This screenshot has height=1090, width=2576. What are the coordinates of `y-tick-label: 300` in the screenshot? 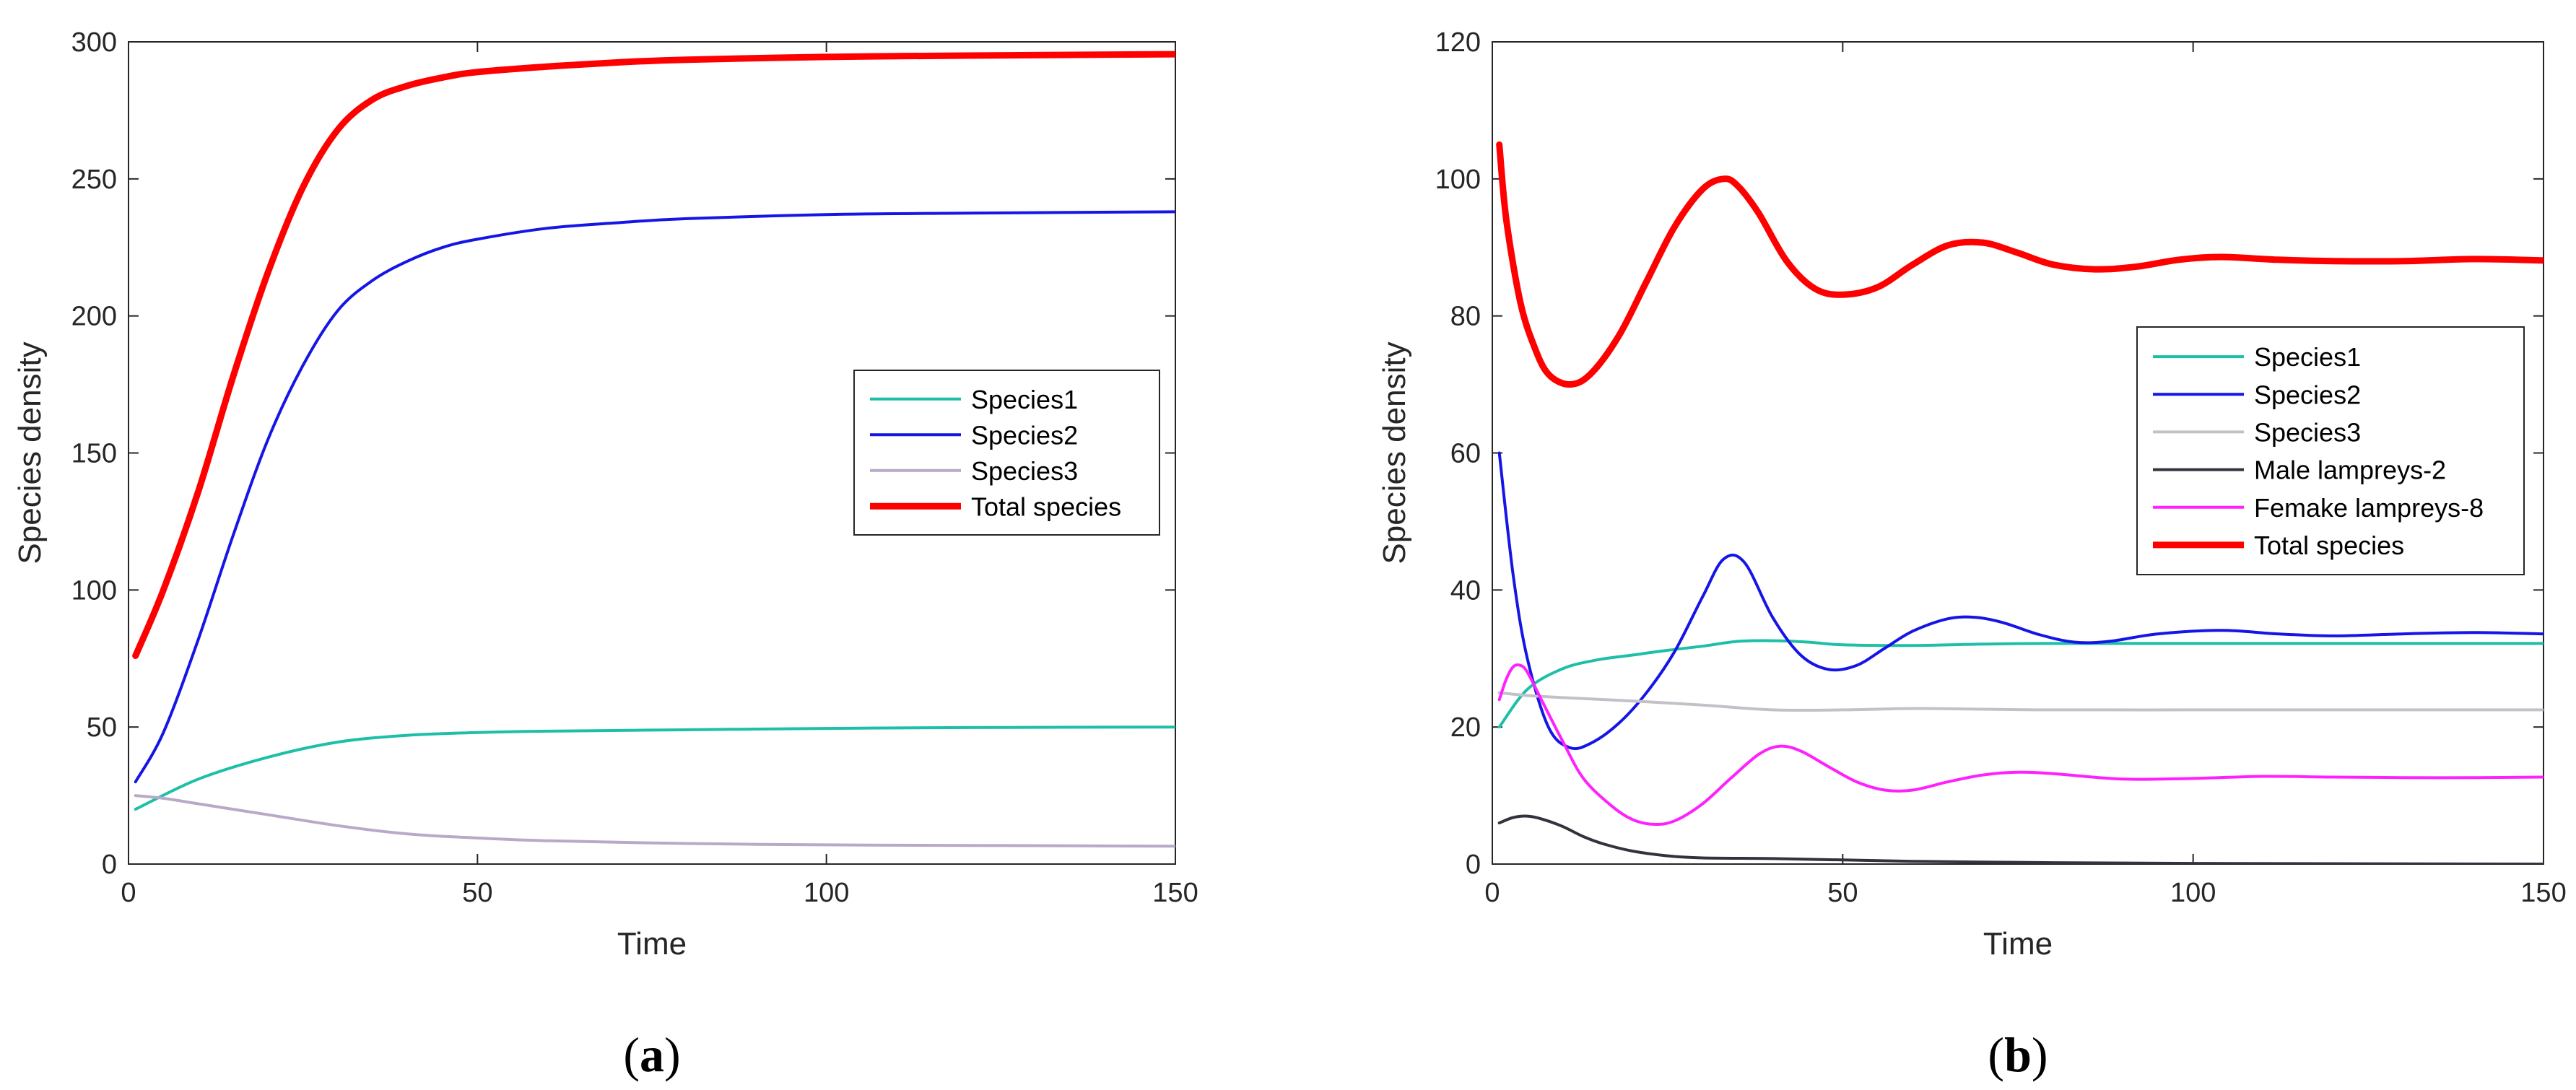 It's located at (94, 42).